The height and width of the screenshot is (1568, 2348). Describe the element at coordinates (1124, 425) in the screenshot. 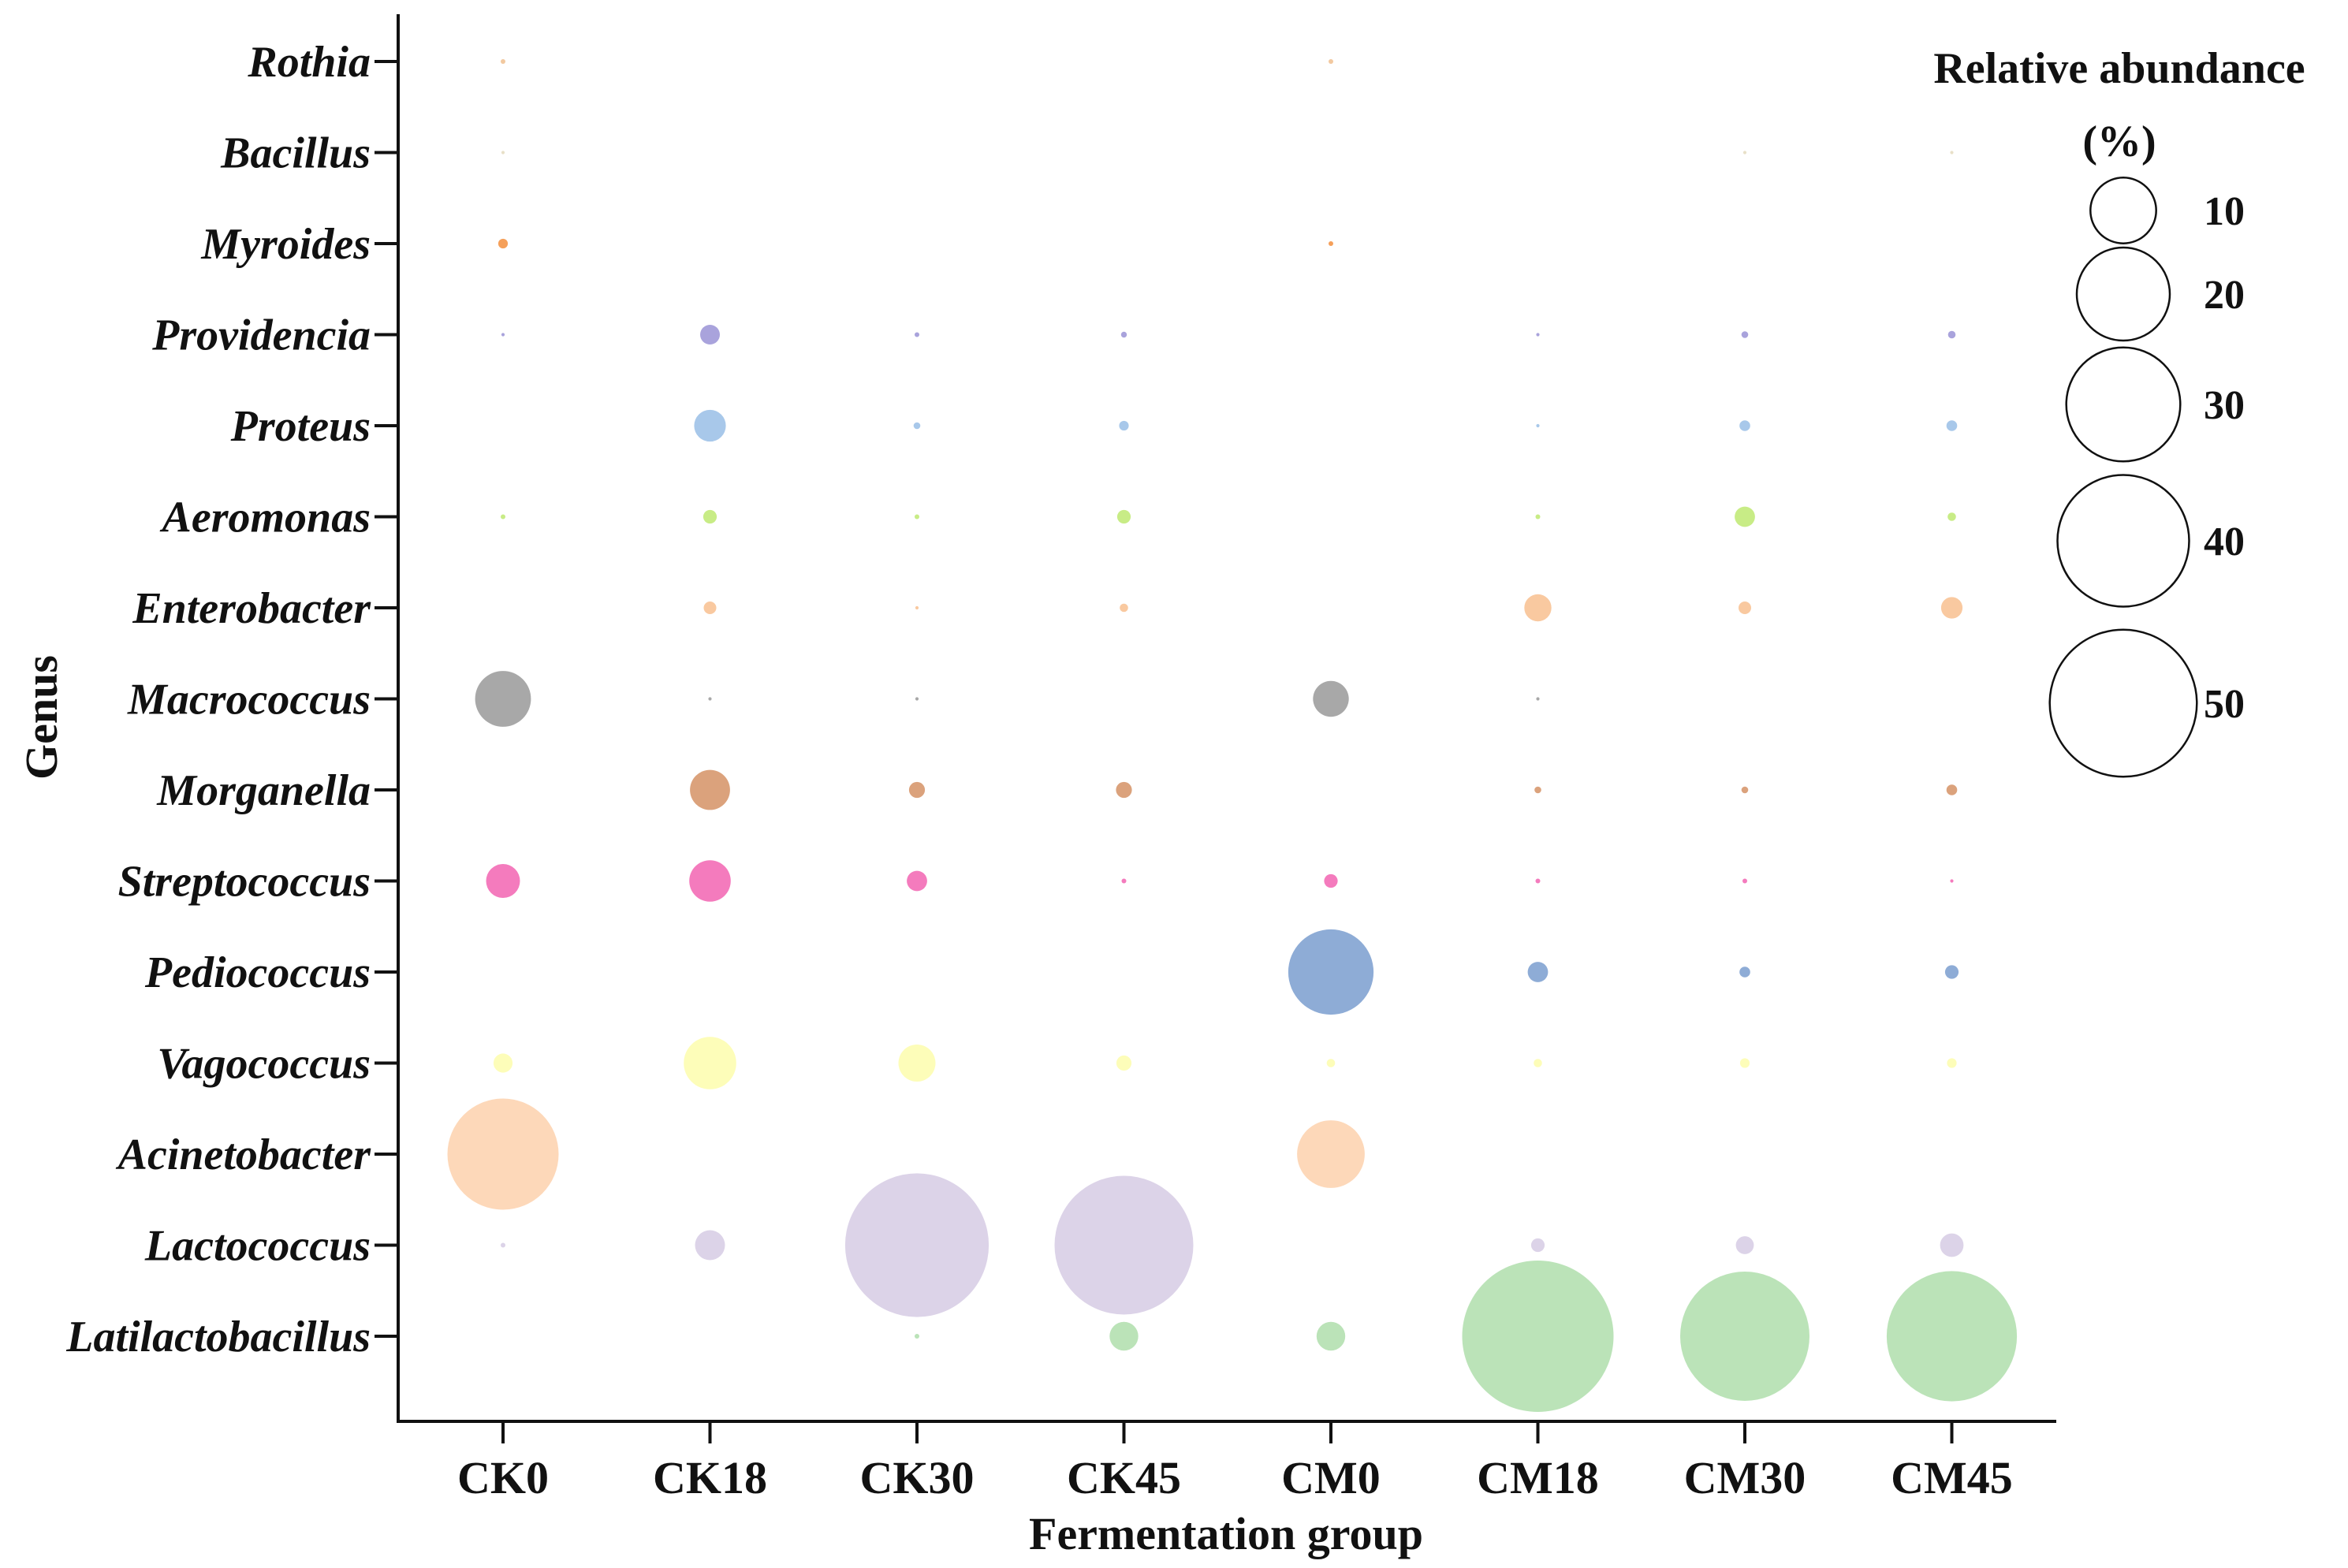

I see `bubble-proteus-ck45` at that location.